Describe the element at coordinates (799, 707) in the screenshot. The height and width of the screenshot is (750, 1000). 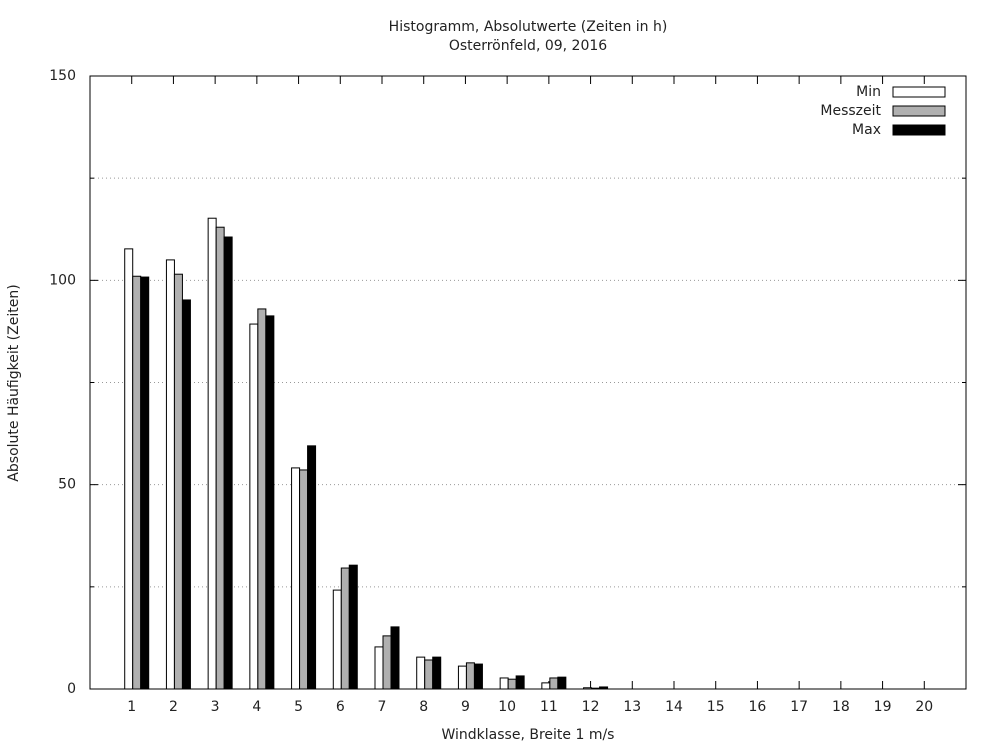
I see `x-tick-label: 17` at that location.